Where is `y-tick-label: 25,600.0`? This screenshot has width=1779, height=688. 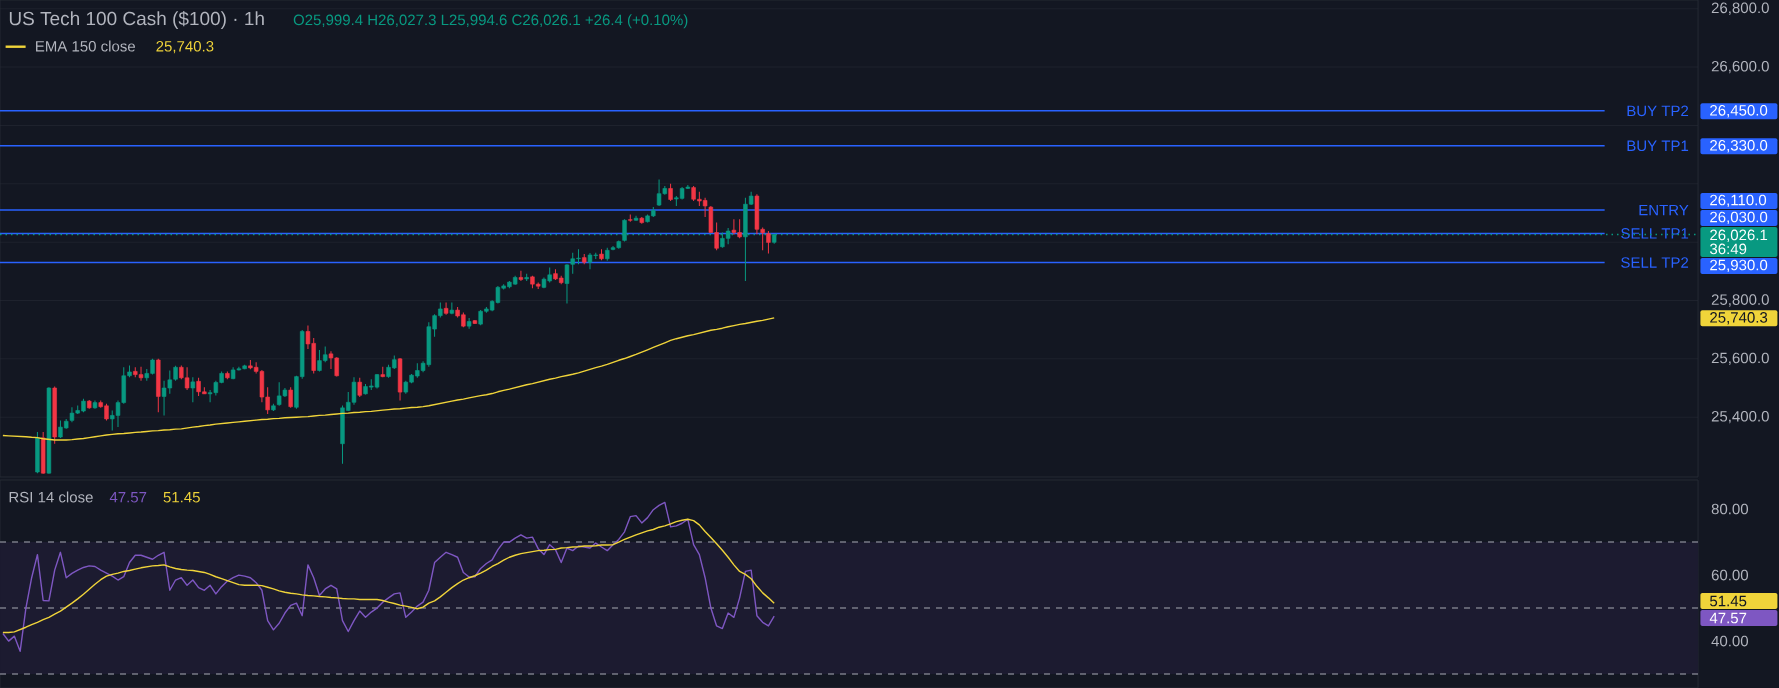 y-tick-label: 25,600.0 is located at coordinates (1740, 359).